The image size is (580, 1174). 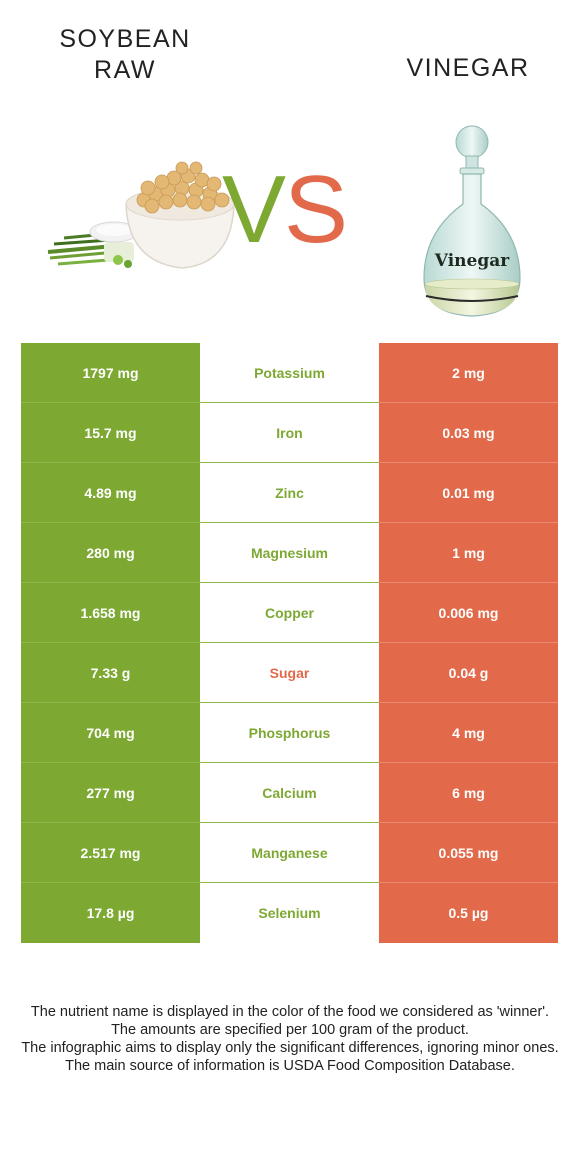 What do you see at coordinates (468, 913) in the screenshot?
I see `right-food-value: 0.5 µg` at bounding box center [468, 913].